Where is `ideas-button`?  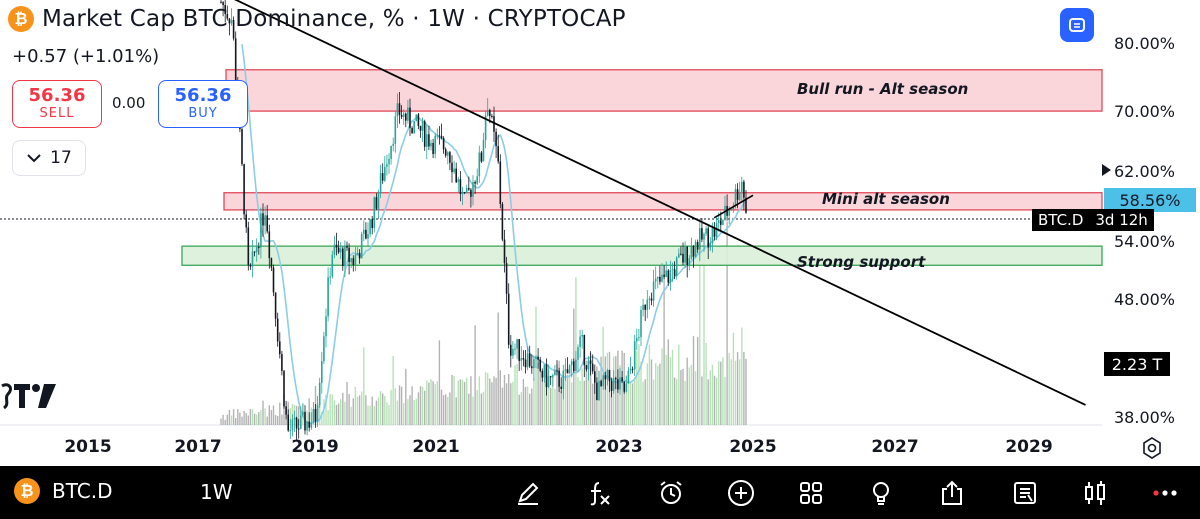
ideas-button is located at coordinates (881, 493).